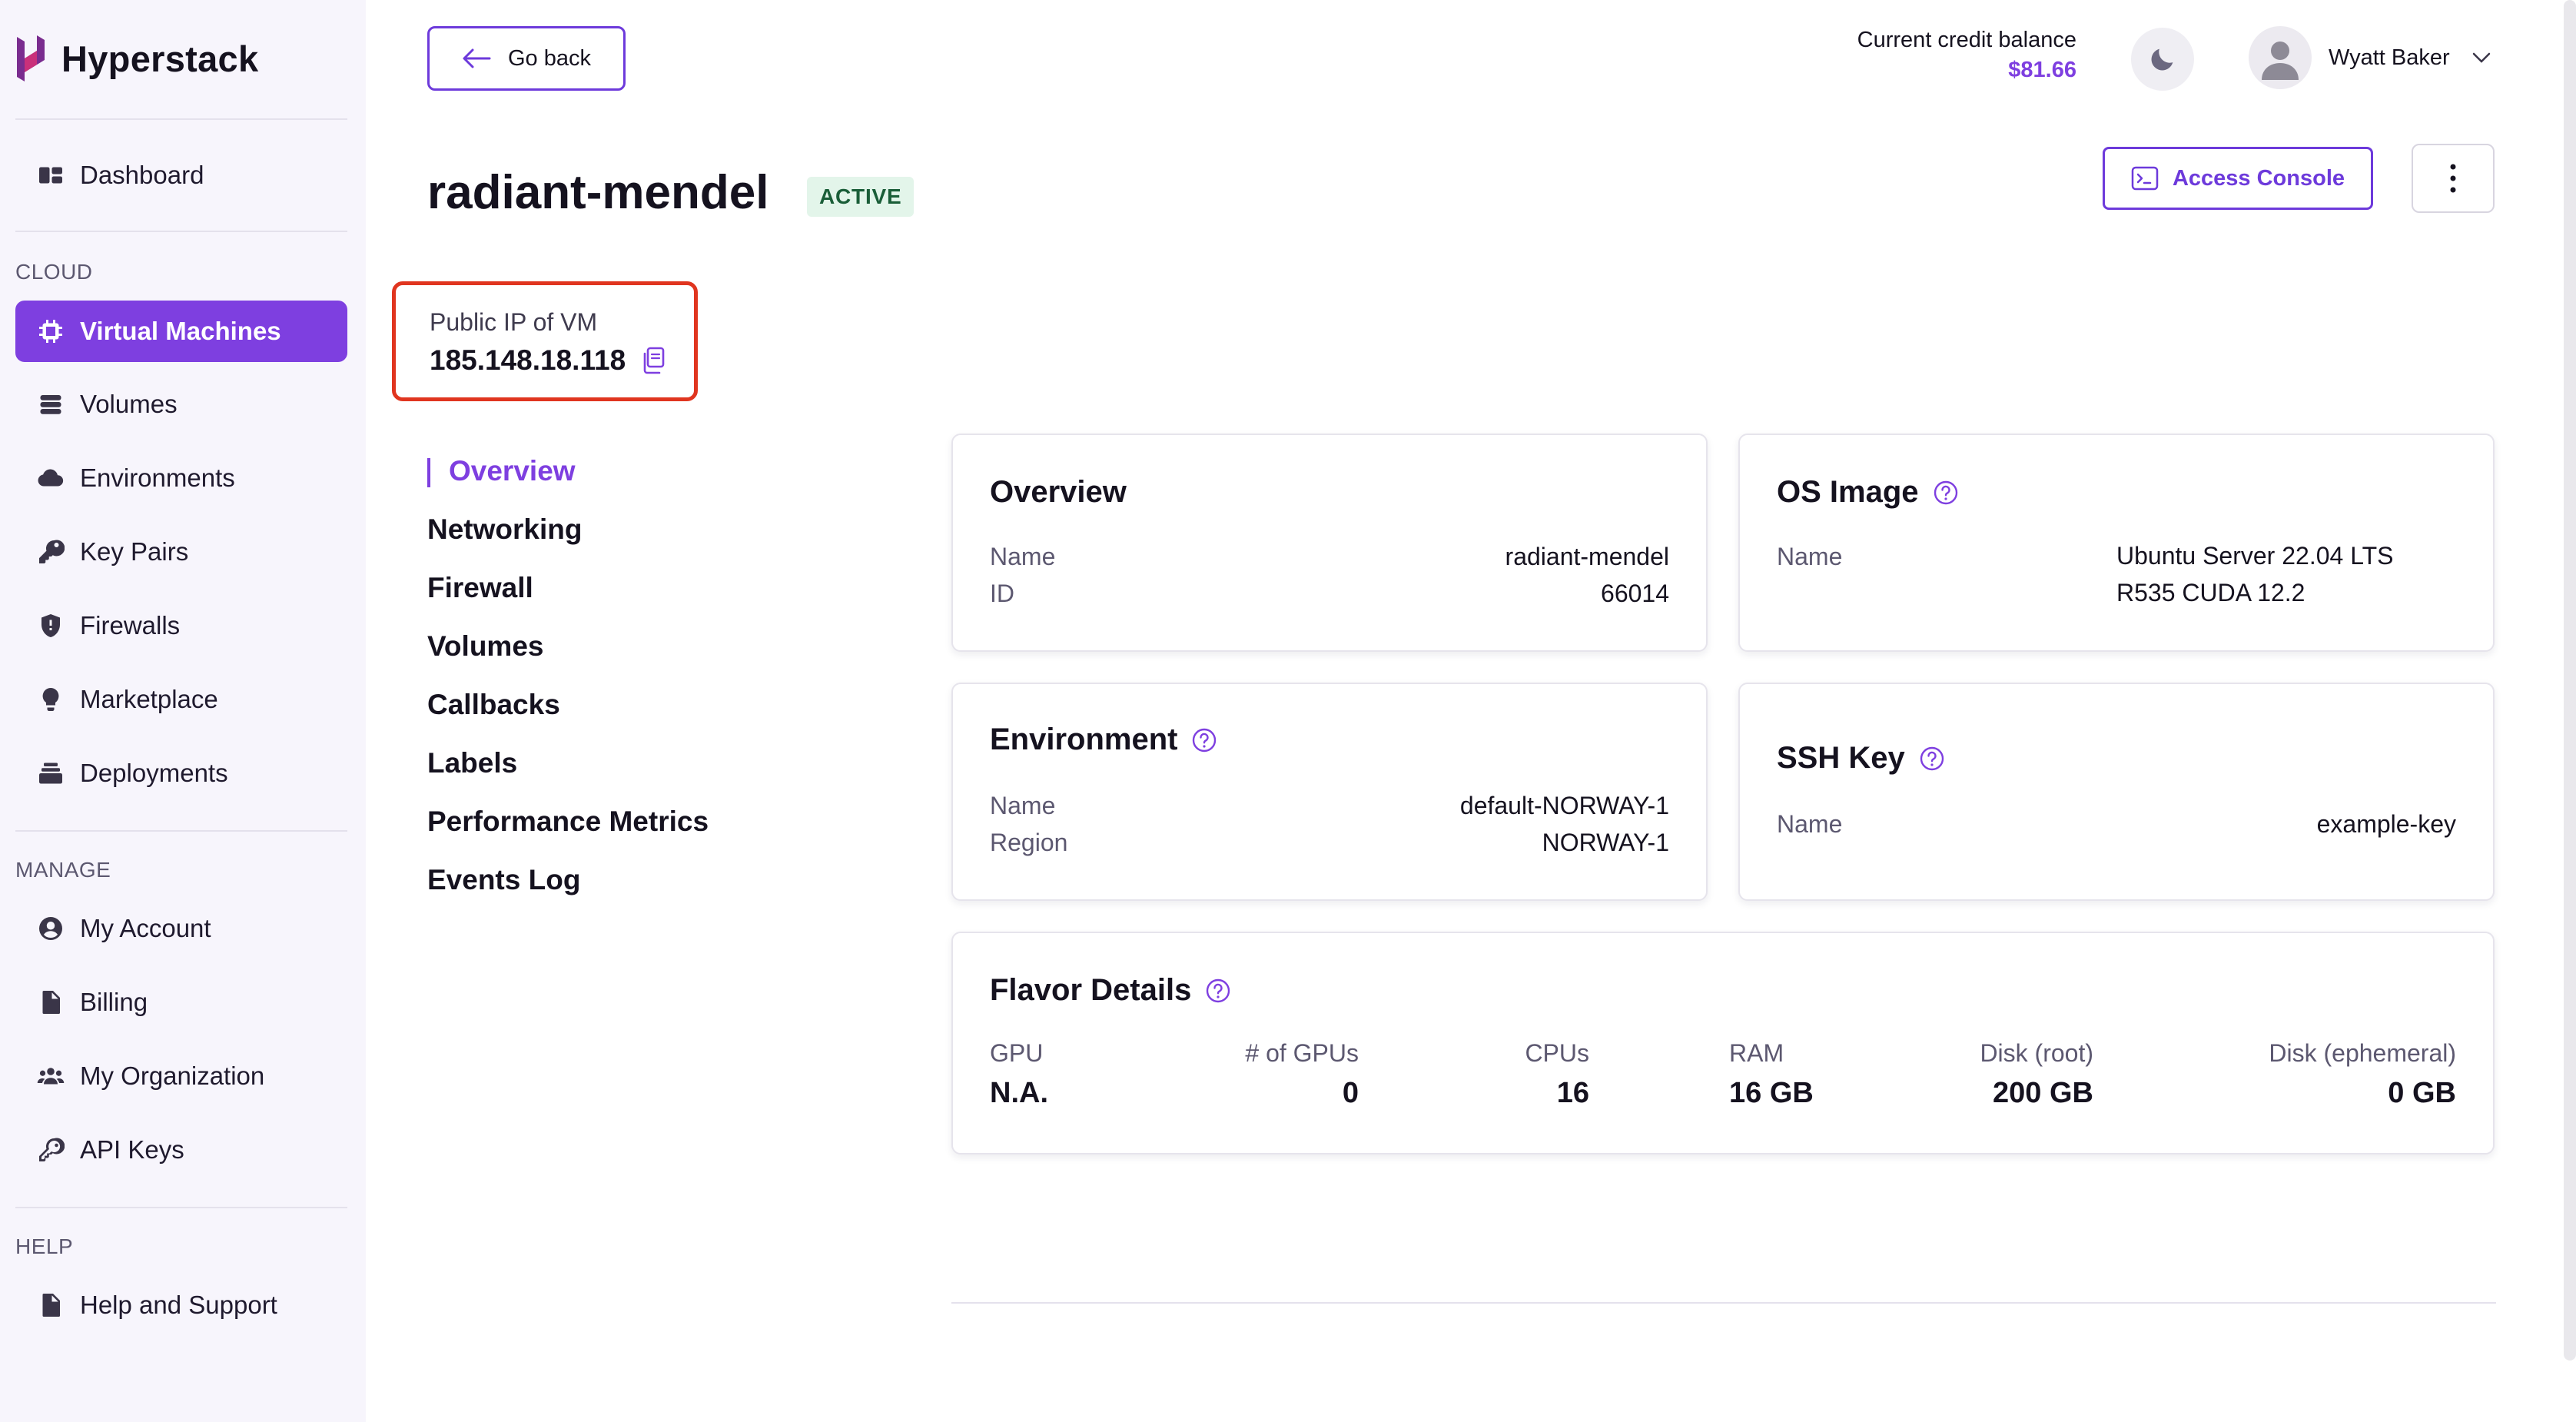 Image resolution: width=2576 pixels, height=1422 pixels. I want to click on flavor-disk-root-label: Disk (root), so click(2036, 1053).